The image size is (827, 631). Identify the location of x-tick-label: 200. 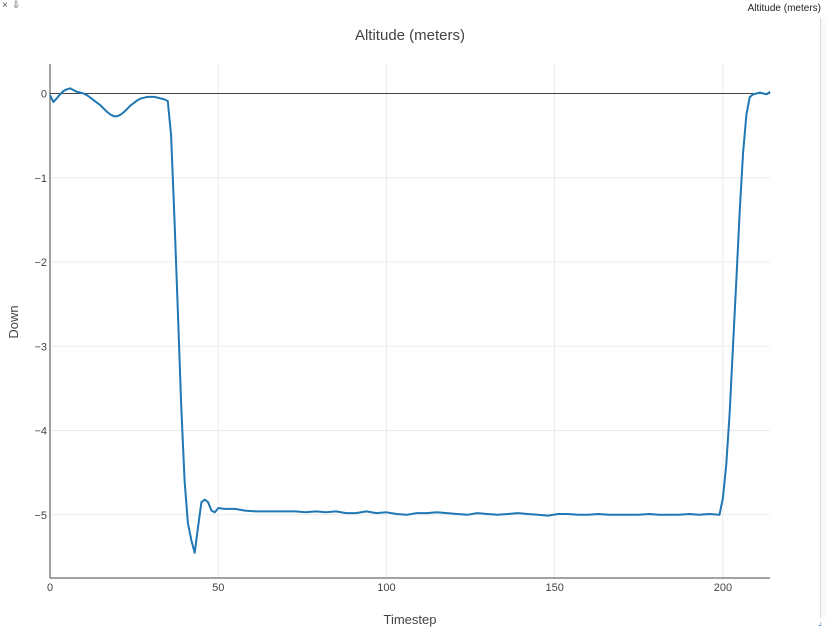
(723, 588).